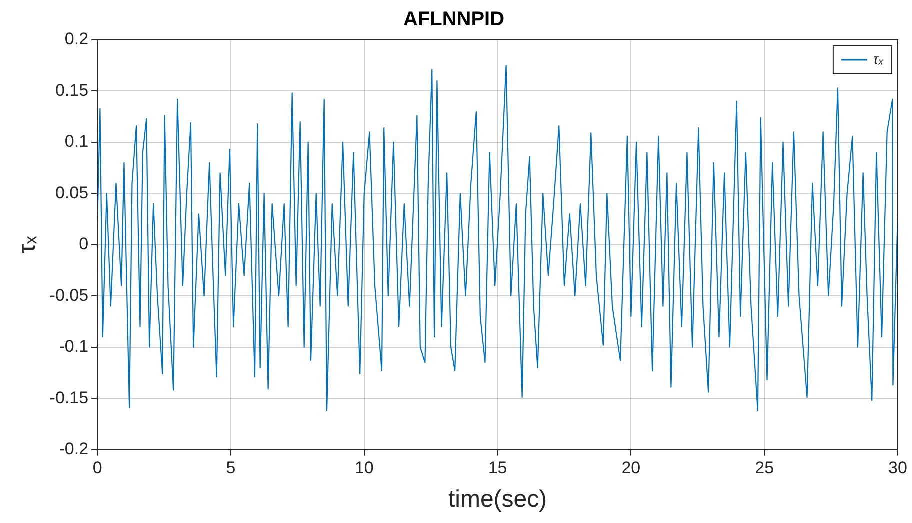 The image size is (912, 523). What do you see at coordinates (84, 244) in the screenshot?
I see `y-tick-label: 0` at bounding box center [84, 244].